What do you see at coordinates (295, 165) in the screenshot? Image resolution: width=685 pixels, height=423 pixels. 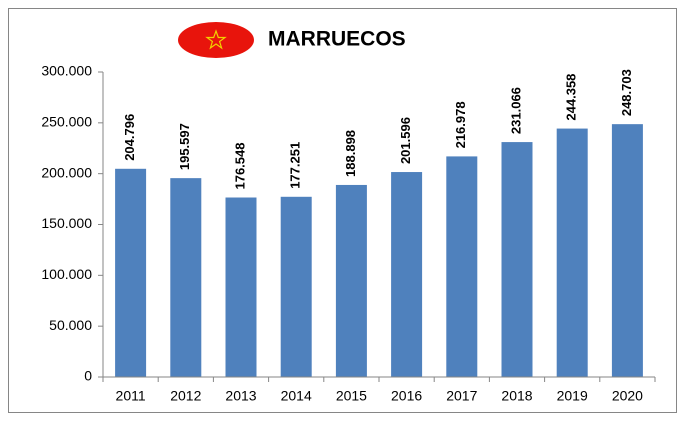 I see `value-label: 177.251` at bounding box center [295, 165].